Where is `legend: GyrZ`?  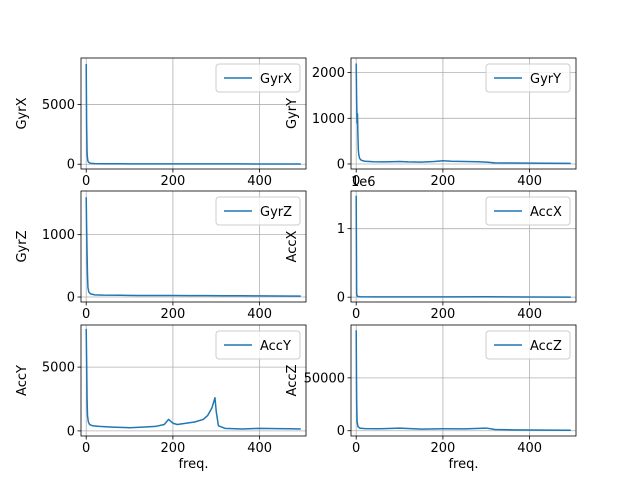 legend: GyrZ is located at coordinates (258, 211).